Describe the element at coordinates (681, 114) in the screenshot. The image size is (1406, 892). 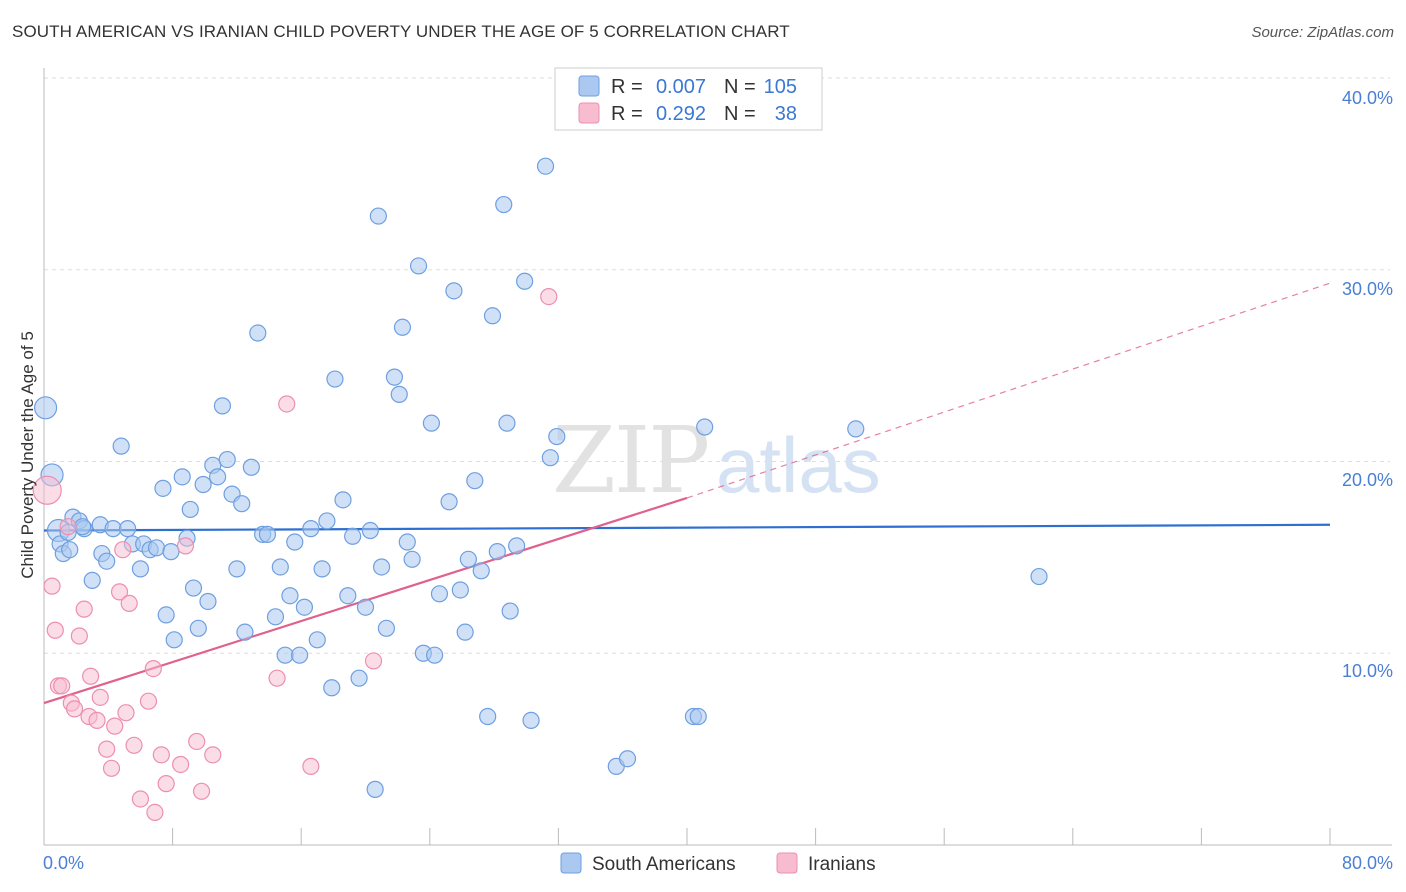
I see `legend-r-value: 0.292` at that location.